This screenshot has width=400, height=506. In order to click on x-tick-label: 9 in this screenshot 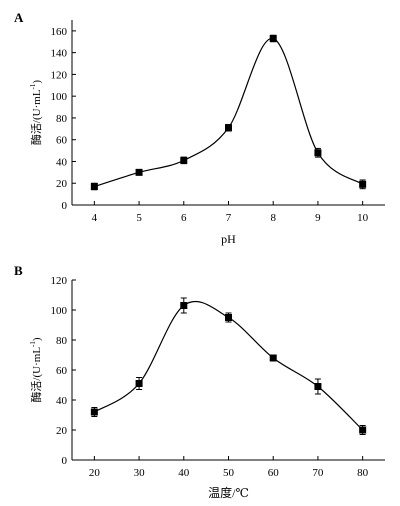, I will do `click(318, 218)`.